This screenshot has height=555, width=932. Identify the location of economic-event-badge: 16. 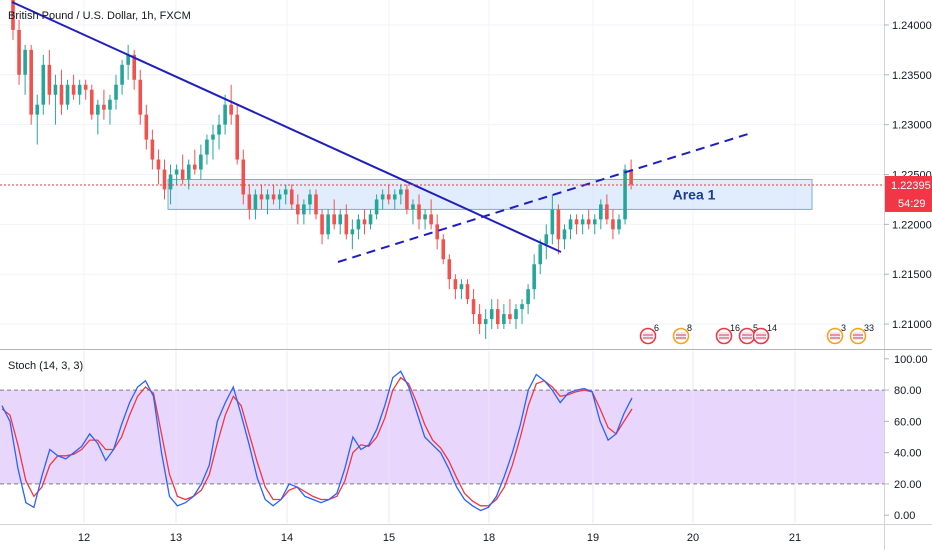
(728, 334).